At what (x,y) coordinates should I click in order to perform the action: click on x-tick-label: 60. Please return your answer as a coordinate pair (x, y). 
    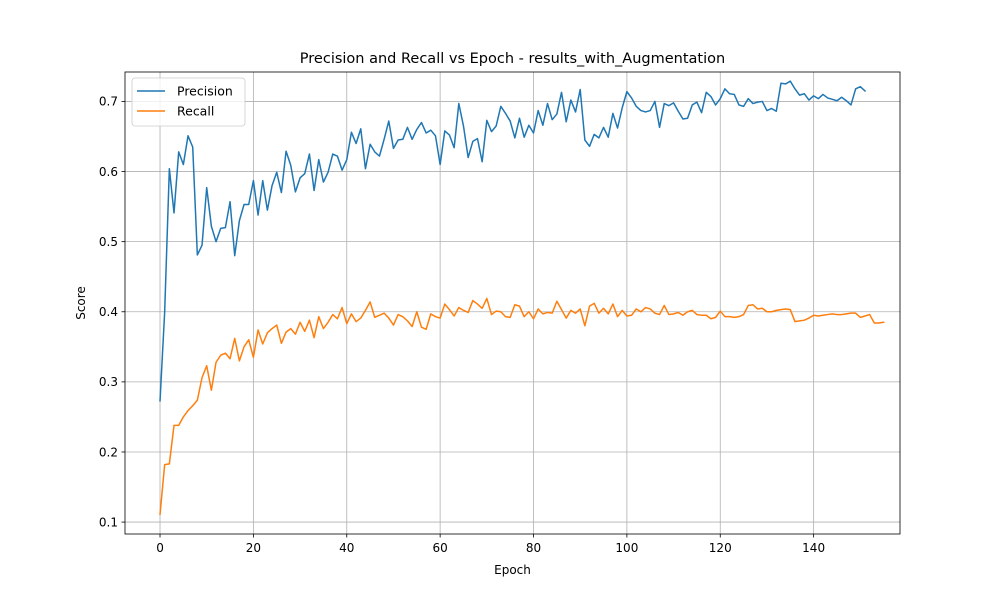
    Looking at the image, I should click on (439, 548).